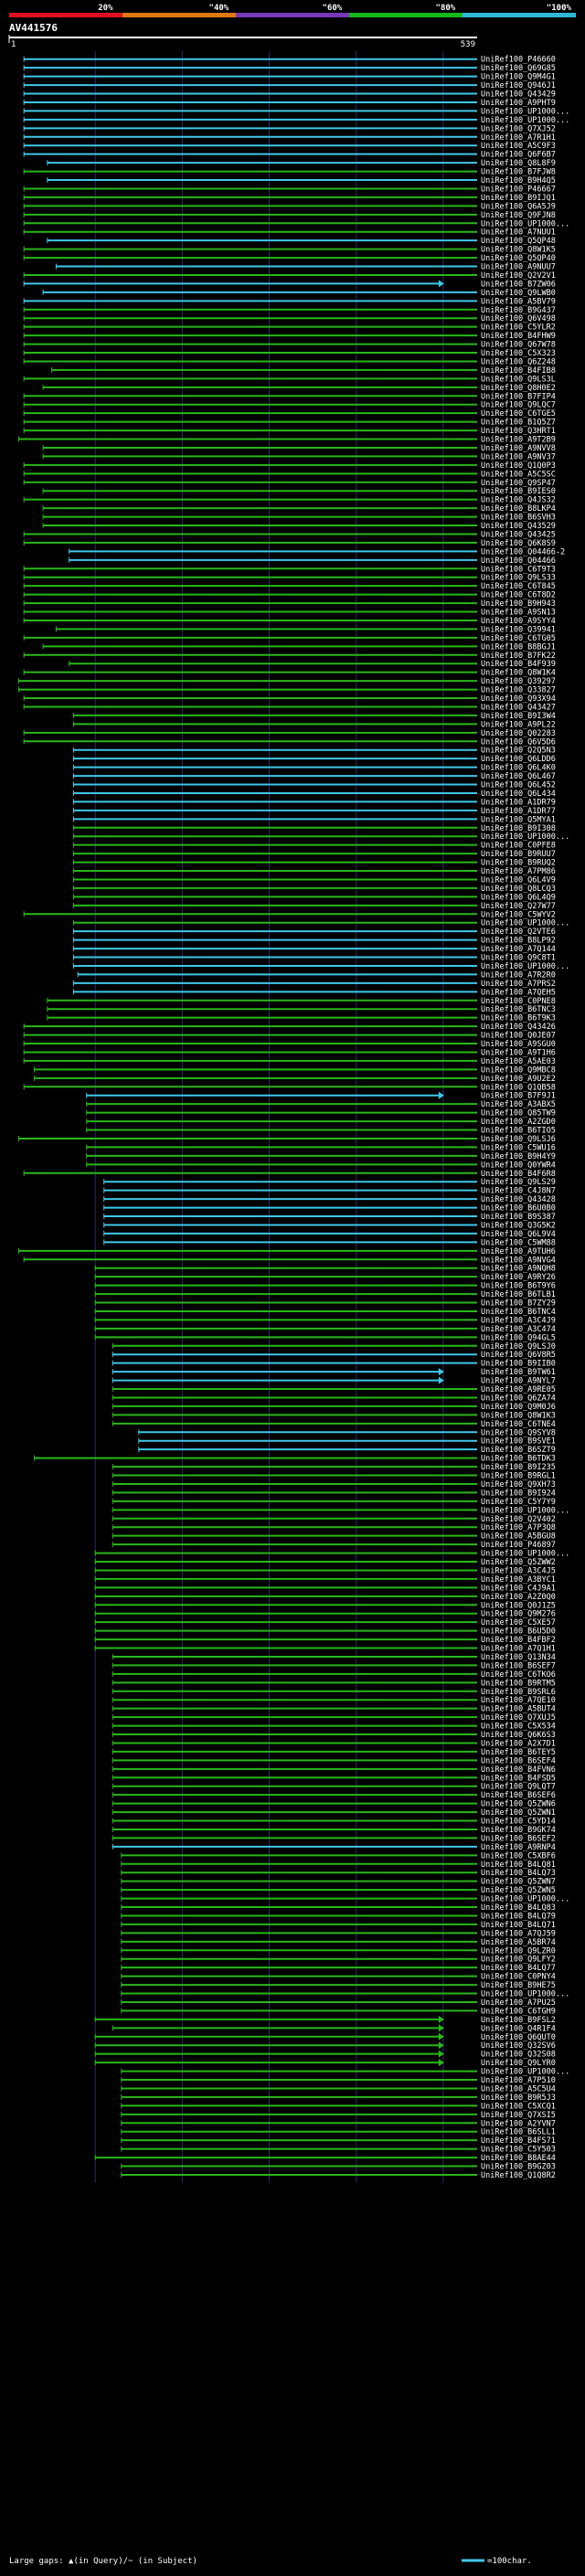 The width and height of the screenshot is (585, 2576). I want to click on hit-row: UniRef100_B9HE75, so click(339, 1985).